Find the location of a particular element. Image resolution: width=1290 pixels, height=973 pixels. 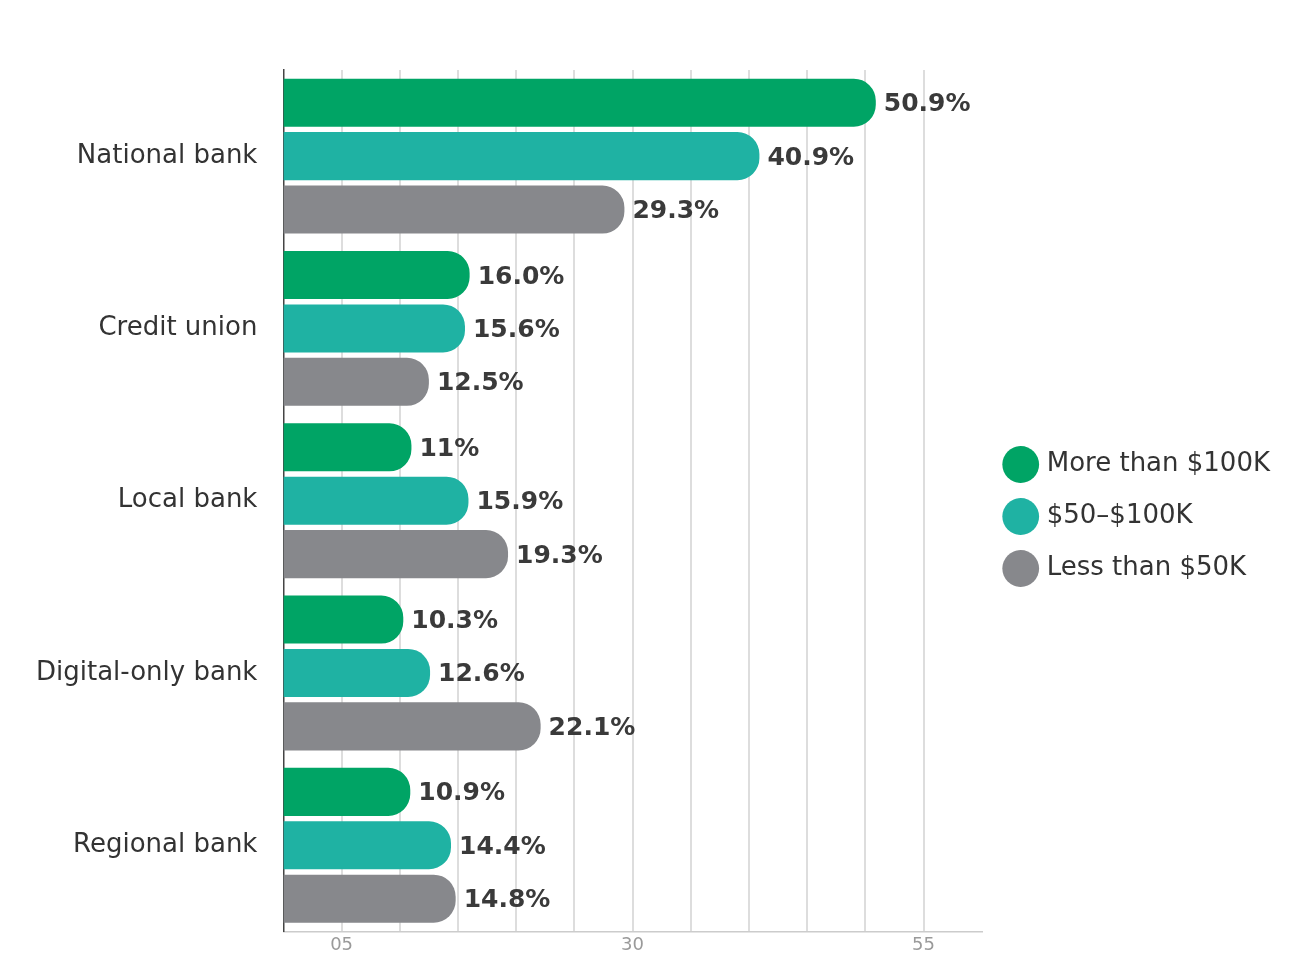

data-label: 15.6% is located at coordinates (516, 328).